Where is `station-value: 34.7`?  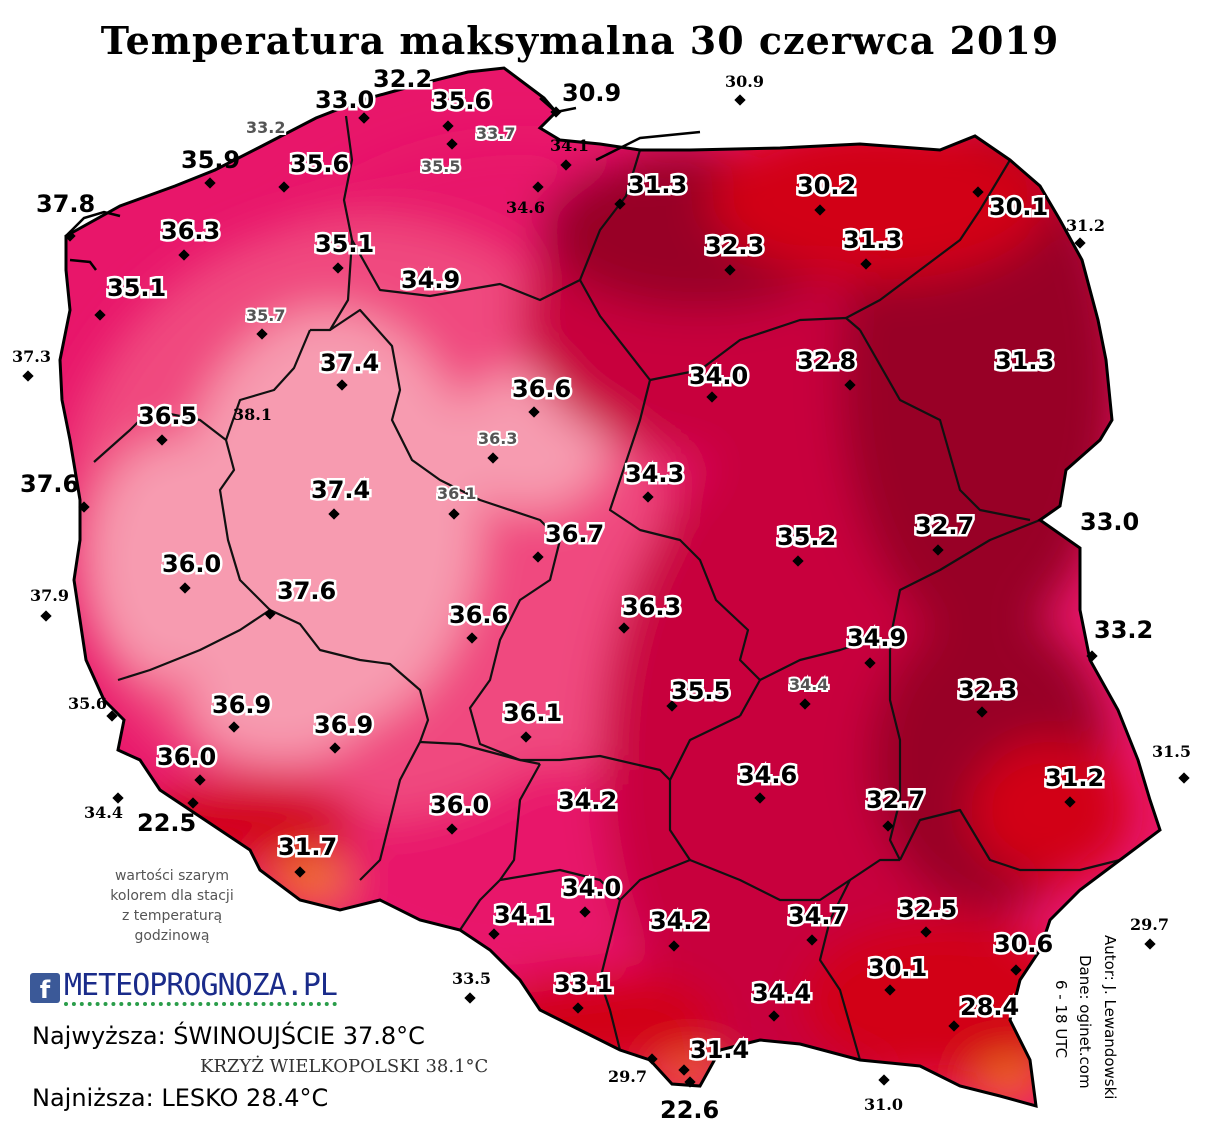 station-value: 34.7 is located at coordinates (817, 916).